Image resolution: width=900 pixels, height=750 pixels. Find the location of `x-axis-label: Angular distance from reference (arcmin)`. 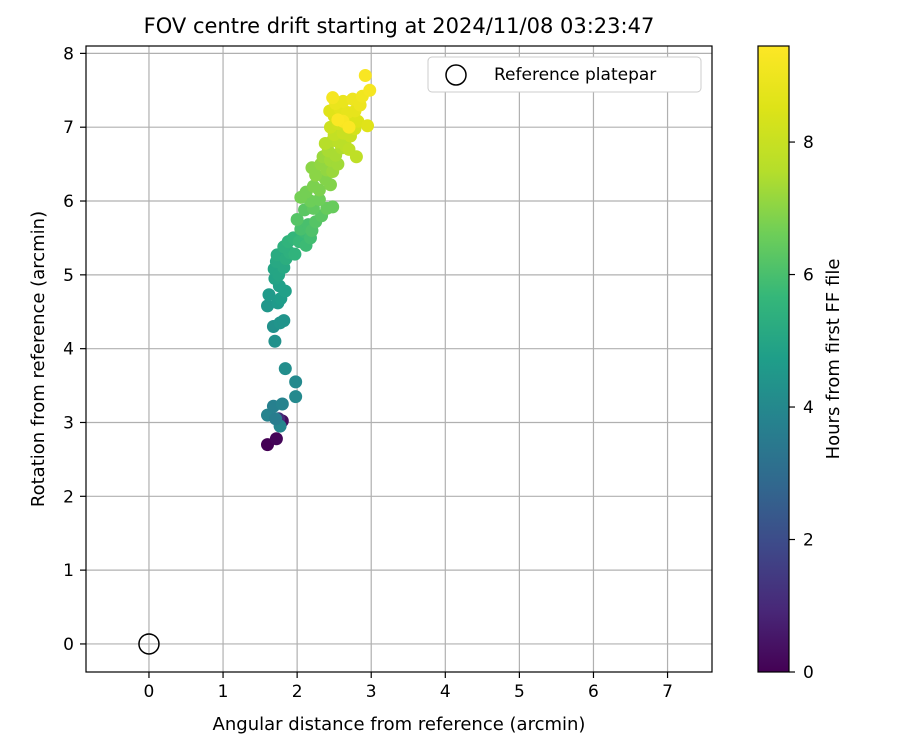

x-axis-label: Angular distance from reference (arcmin) is located at coordinates (399, 724).